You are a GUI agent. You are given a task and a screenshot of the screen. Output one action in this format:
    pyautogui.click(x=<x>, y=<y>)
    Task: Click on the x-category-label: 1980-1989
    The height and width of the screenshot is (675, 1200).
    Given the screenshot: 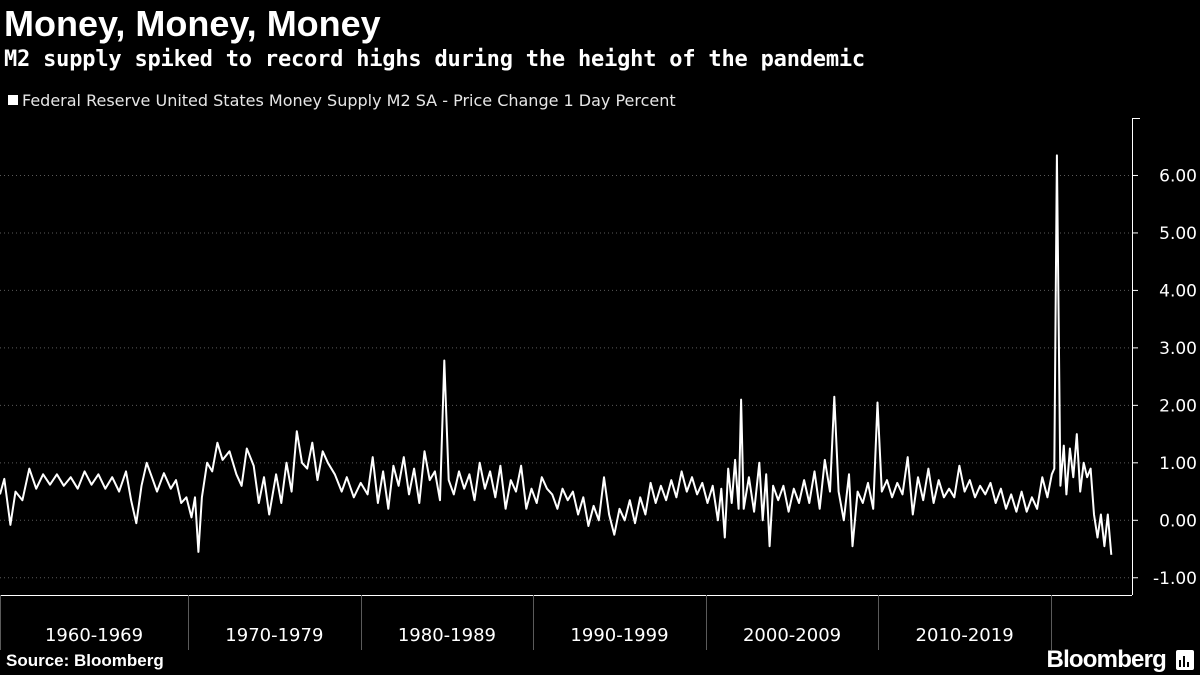 What is the action you would take?
    pyautogui.click(x=447, y=635)
    